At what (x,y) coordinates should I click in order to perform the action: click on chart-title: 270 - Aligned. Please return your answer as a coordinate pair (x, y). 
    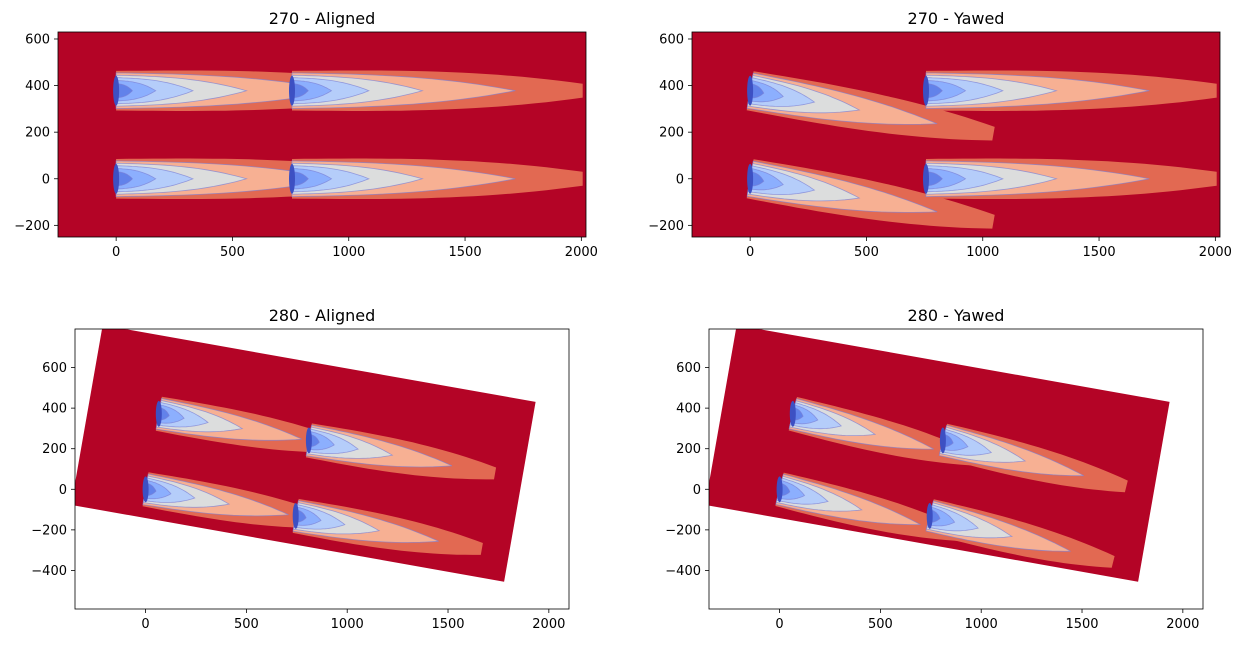
    Looking at the image, I should click on (322, 18).